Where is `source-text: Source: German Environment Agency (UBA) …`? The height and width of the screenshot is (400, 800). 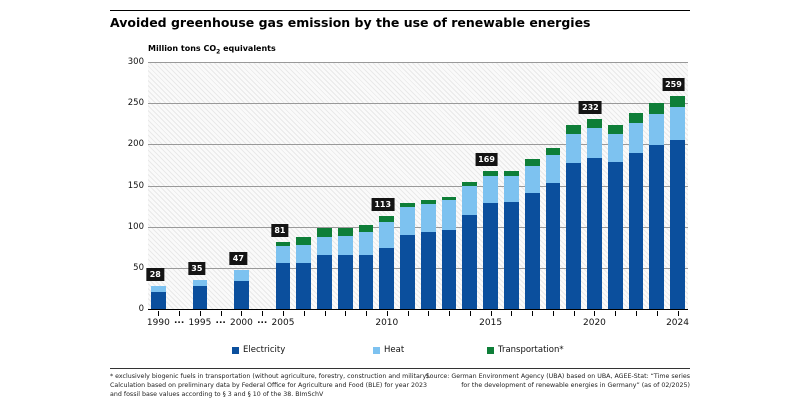 source-text: Source: German Environment Agency (UBA) … is located at coordinates (558, 381).